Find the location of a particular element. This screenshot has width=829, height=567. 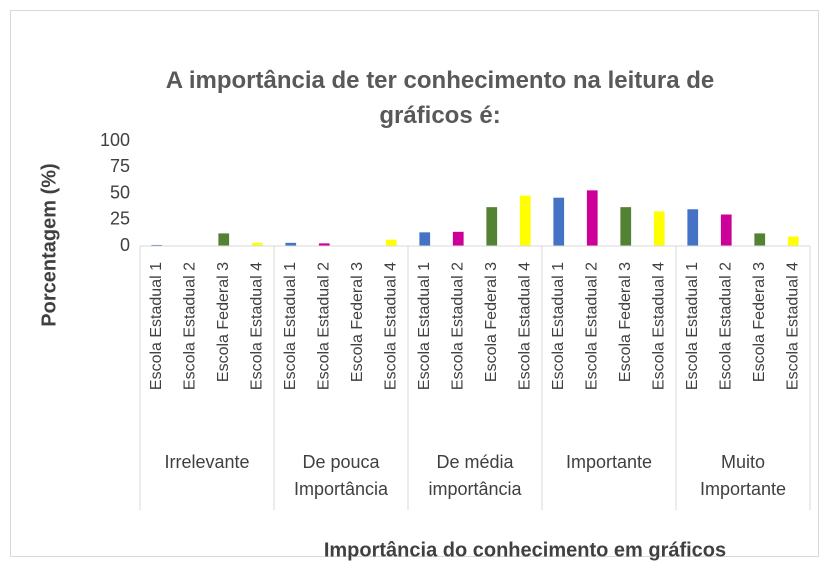

y-axis-title: Porcentagem (%) is located at coordinates (49, 244).